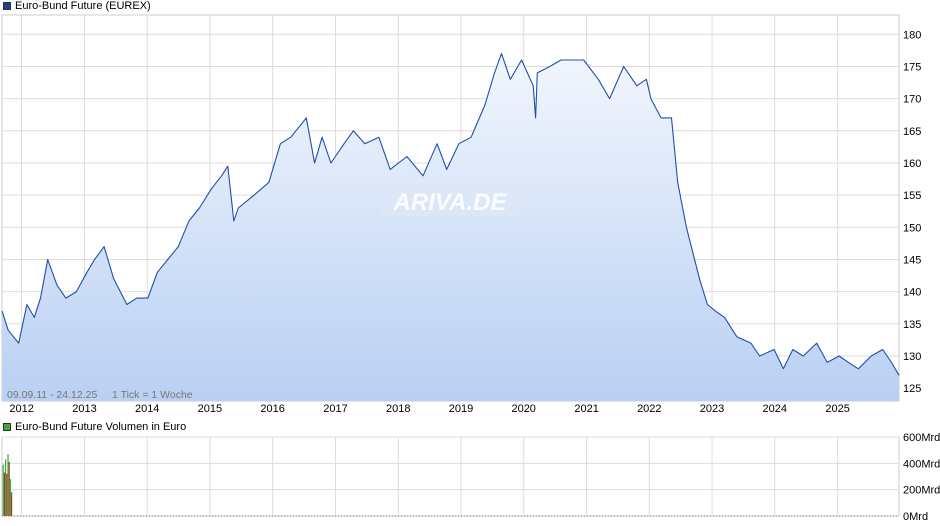 This screenshot has height=526, width=940. Describe the element at coordinates (398, 409) in the screenshot. I see `price-x-tick-label: 2018` at that location.